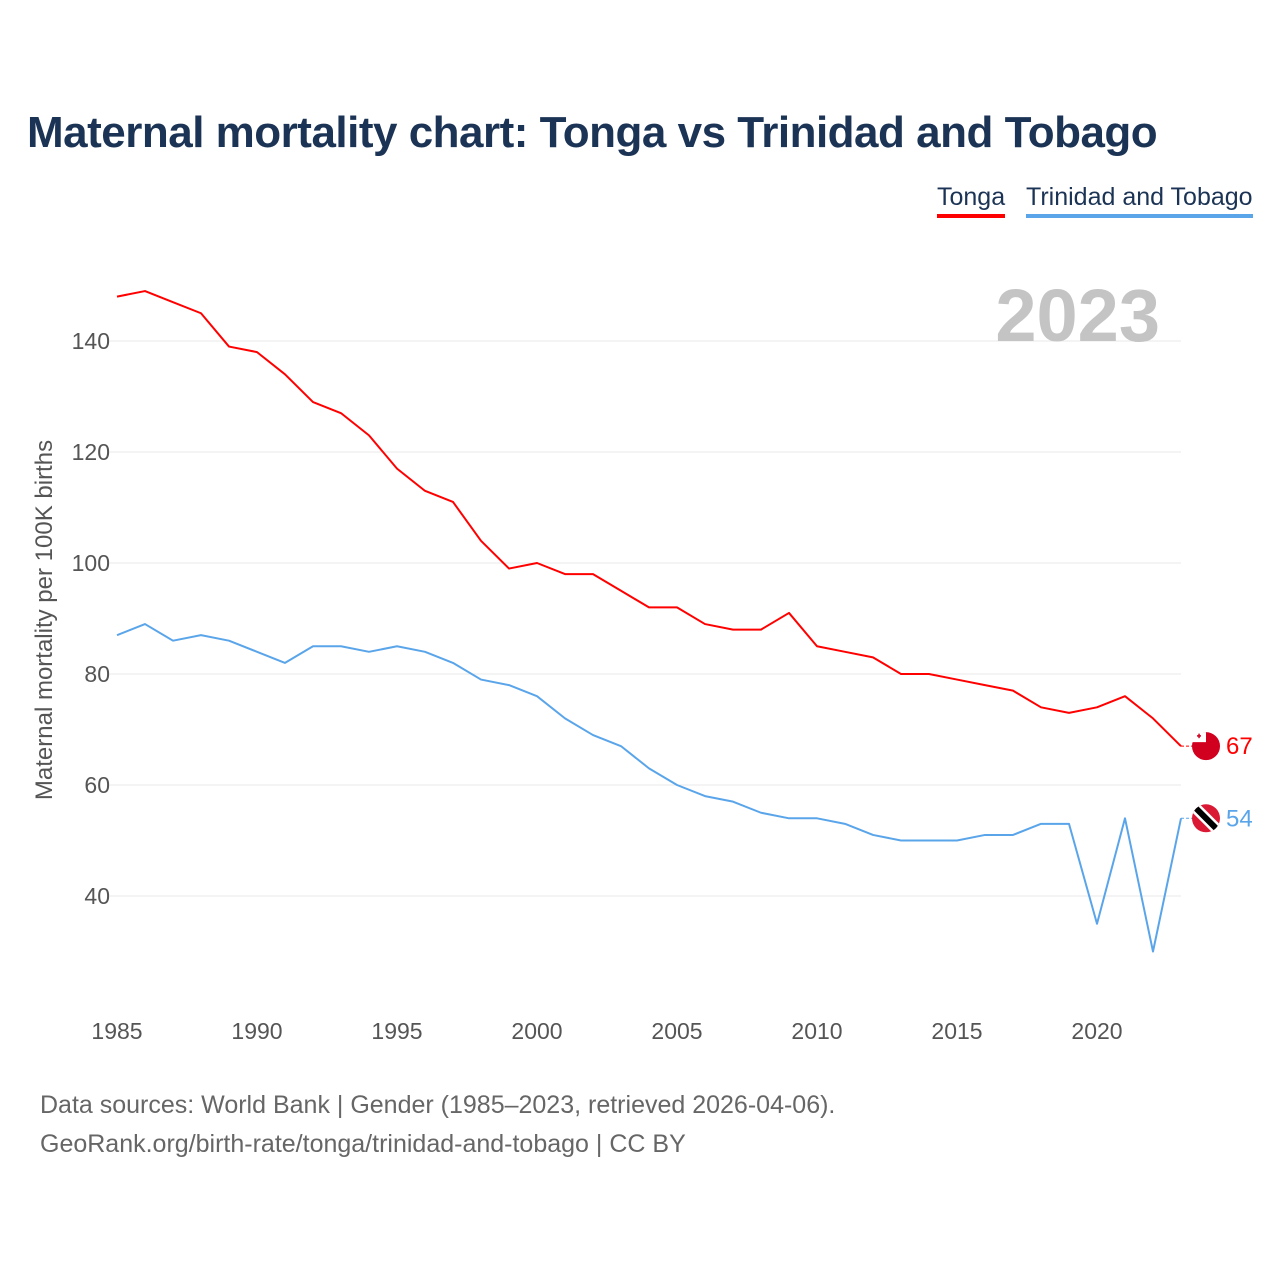 The height and width of the screenshot is (1280, 1280). Describe the element at coordinates (1239, 746) in the screenshot. I see `end-value-label: 67` at that location.